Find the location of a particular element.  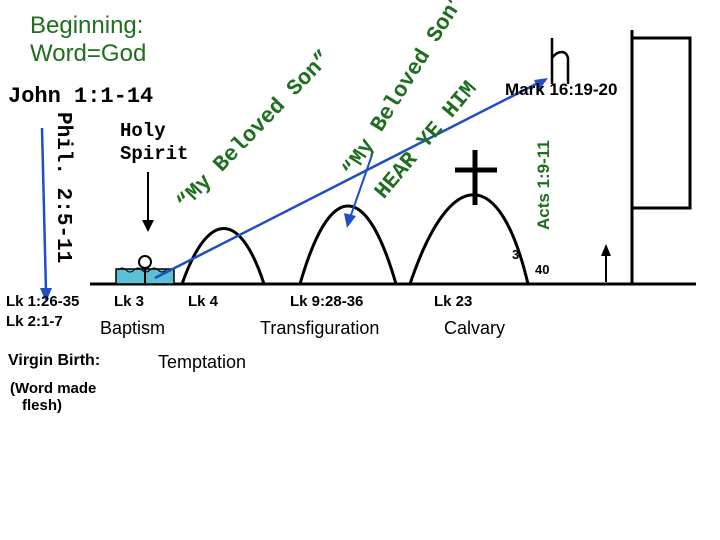

days-three-label: 3 is located at coordinates (516, 254).